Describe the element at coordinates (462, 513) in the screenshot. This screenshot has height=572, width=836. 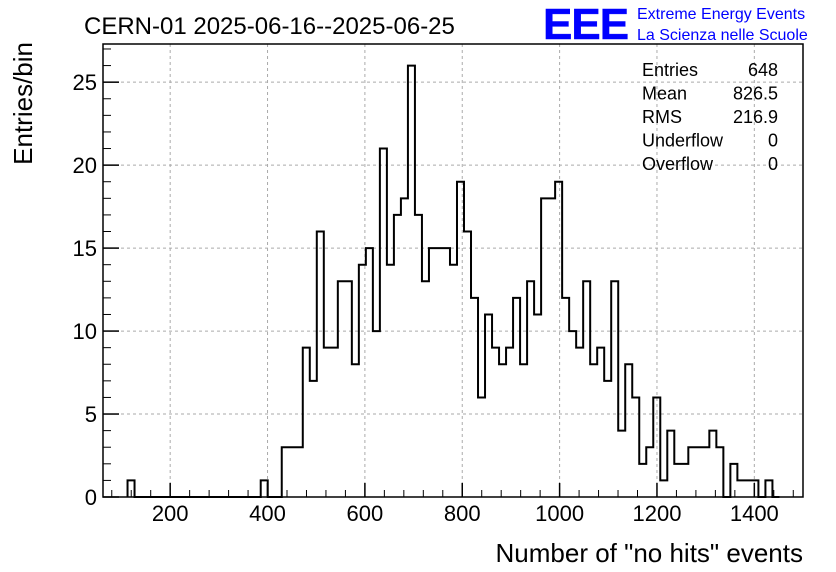
I see `x-tick-label: 800` at that location.